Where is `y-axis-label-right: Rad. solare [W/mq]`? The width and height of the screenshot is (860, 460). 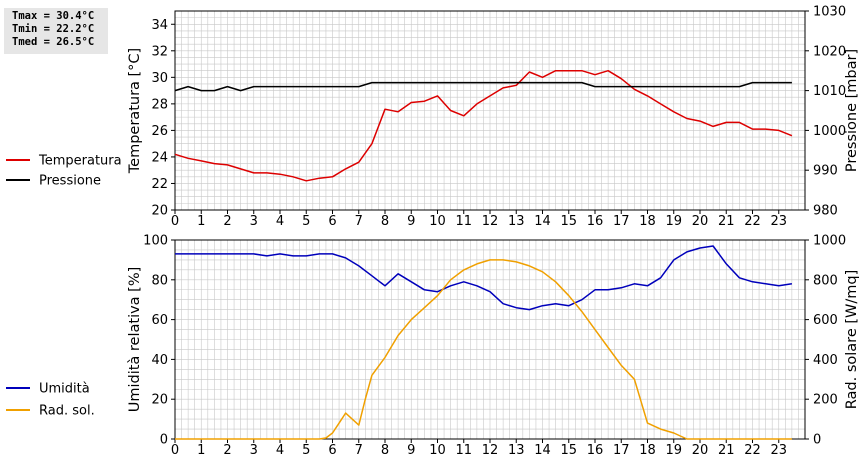 y-axis-label-right: Rad. solare [W/mq] is located at coordinates (852, 339).